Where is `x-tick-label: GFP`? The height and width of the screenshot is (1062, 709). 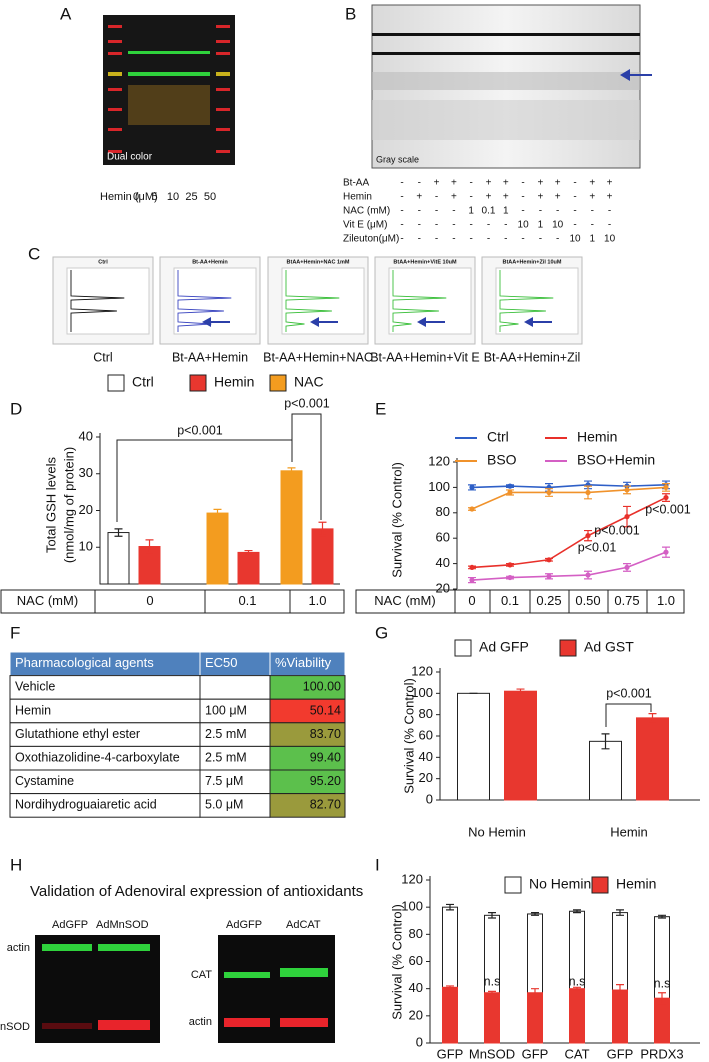
x-tick-label: GFP is located at coordinates (535, 1053).